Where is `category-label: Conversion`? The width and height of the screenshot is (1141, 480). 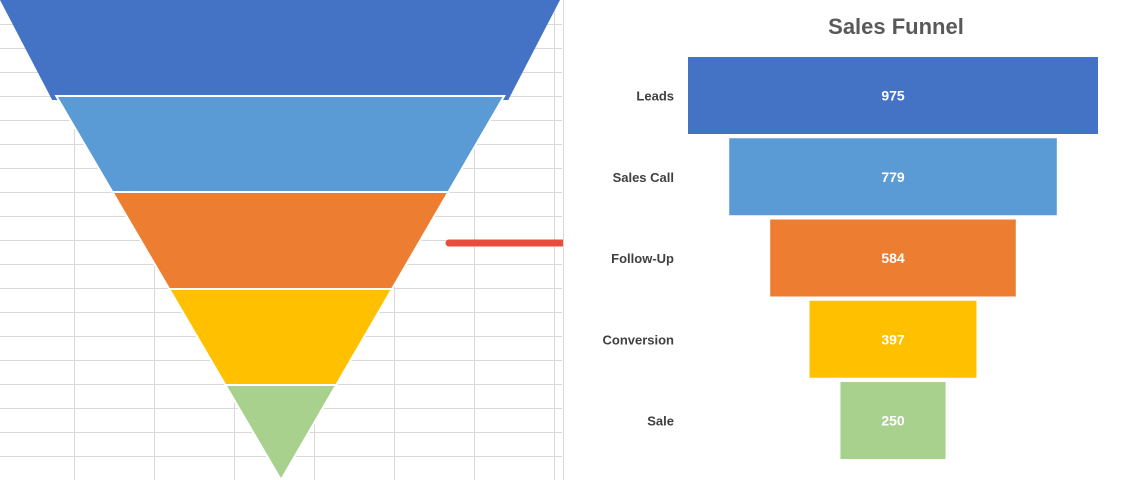
category-label: Conversion is located at coordinates (638, 339).